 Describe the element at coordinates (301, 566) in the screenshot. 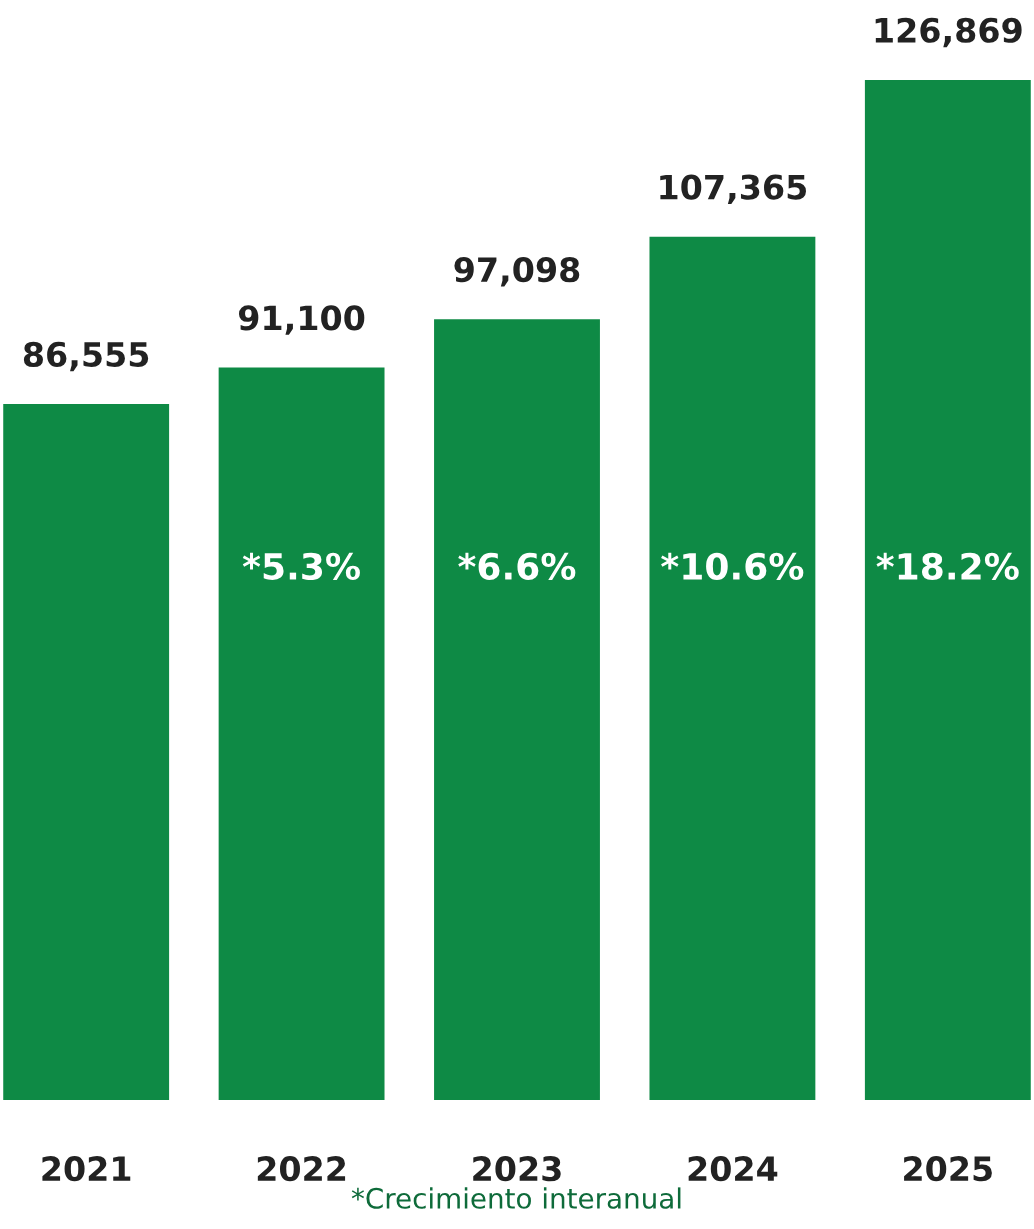

I see `annotation: *5.3%` at that location.